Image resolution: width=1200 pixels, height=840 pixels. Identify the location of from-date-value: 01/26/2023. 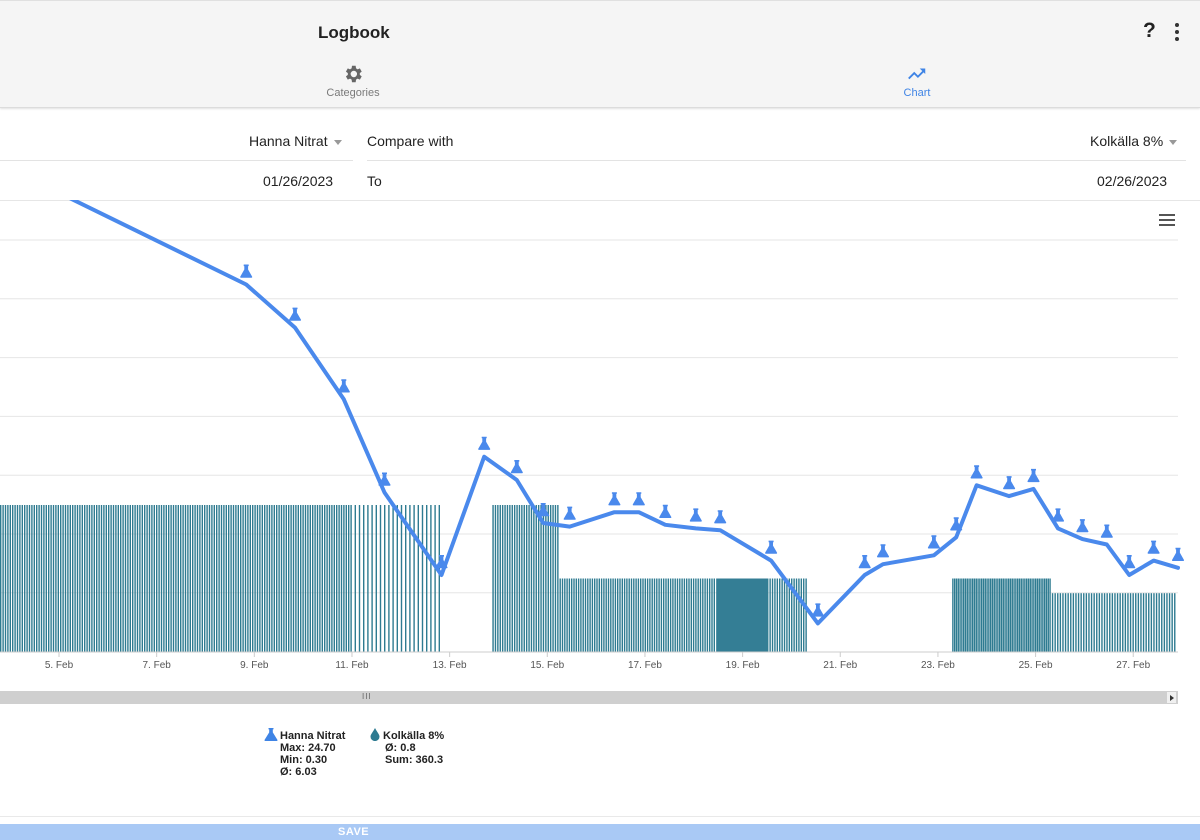
(298, 181).